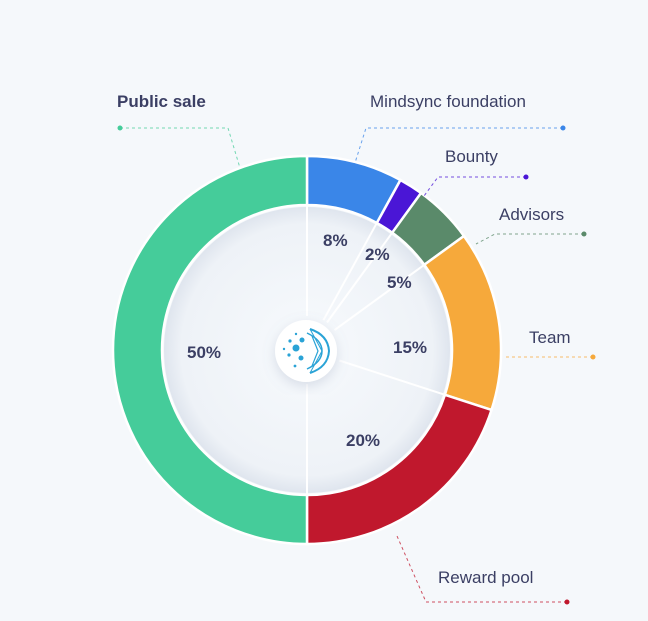 Image resolution: width=648 pixels, height=621 pixels. What do you see at coordinates (531, 214) in the screenshot?
I see `series-label-advisors: Advisors` at bounding box center [531, 214].